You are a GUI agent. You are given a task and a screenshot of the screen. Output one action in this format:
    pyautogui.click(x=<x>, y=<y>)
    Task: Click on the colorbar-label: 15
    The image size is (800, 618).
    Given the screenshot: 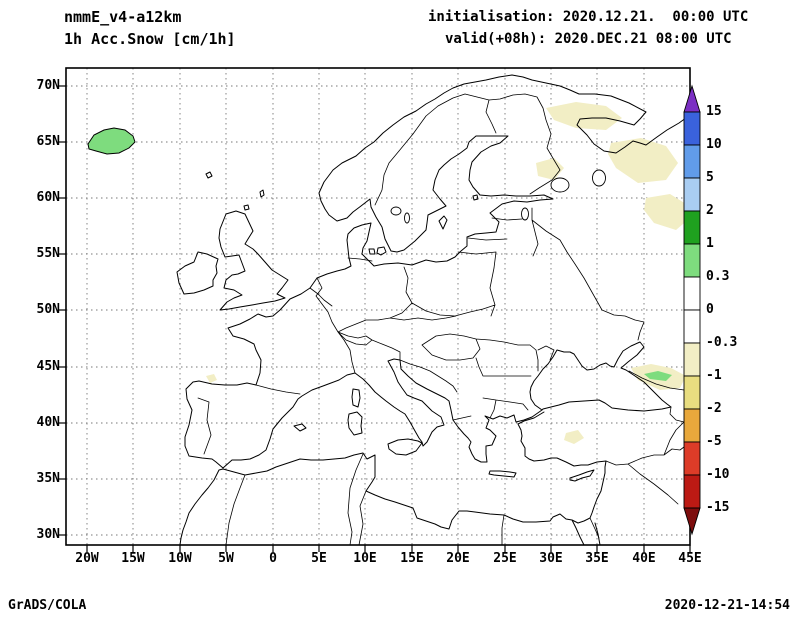 What is the action you would take?
    pyautogui.click(x=714, y=111)
    